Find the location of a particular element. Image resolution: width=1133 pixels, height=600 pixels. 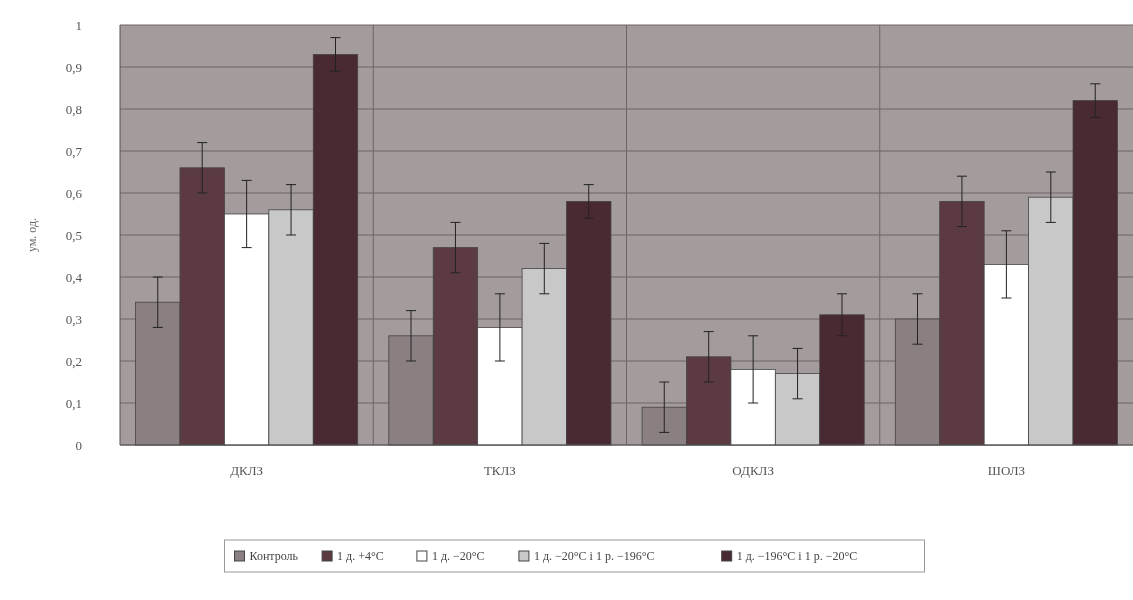

y-tick-label: 0,1 is located at coordinates (73, 403).